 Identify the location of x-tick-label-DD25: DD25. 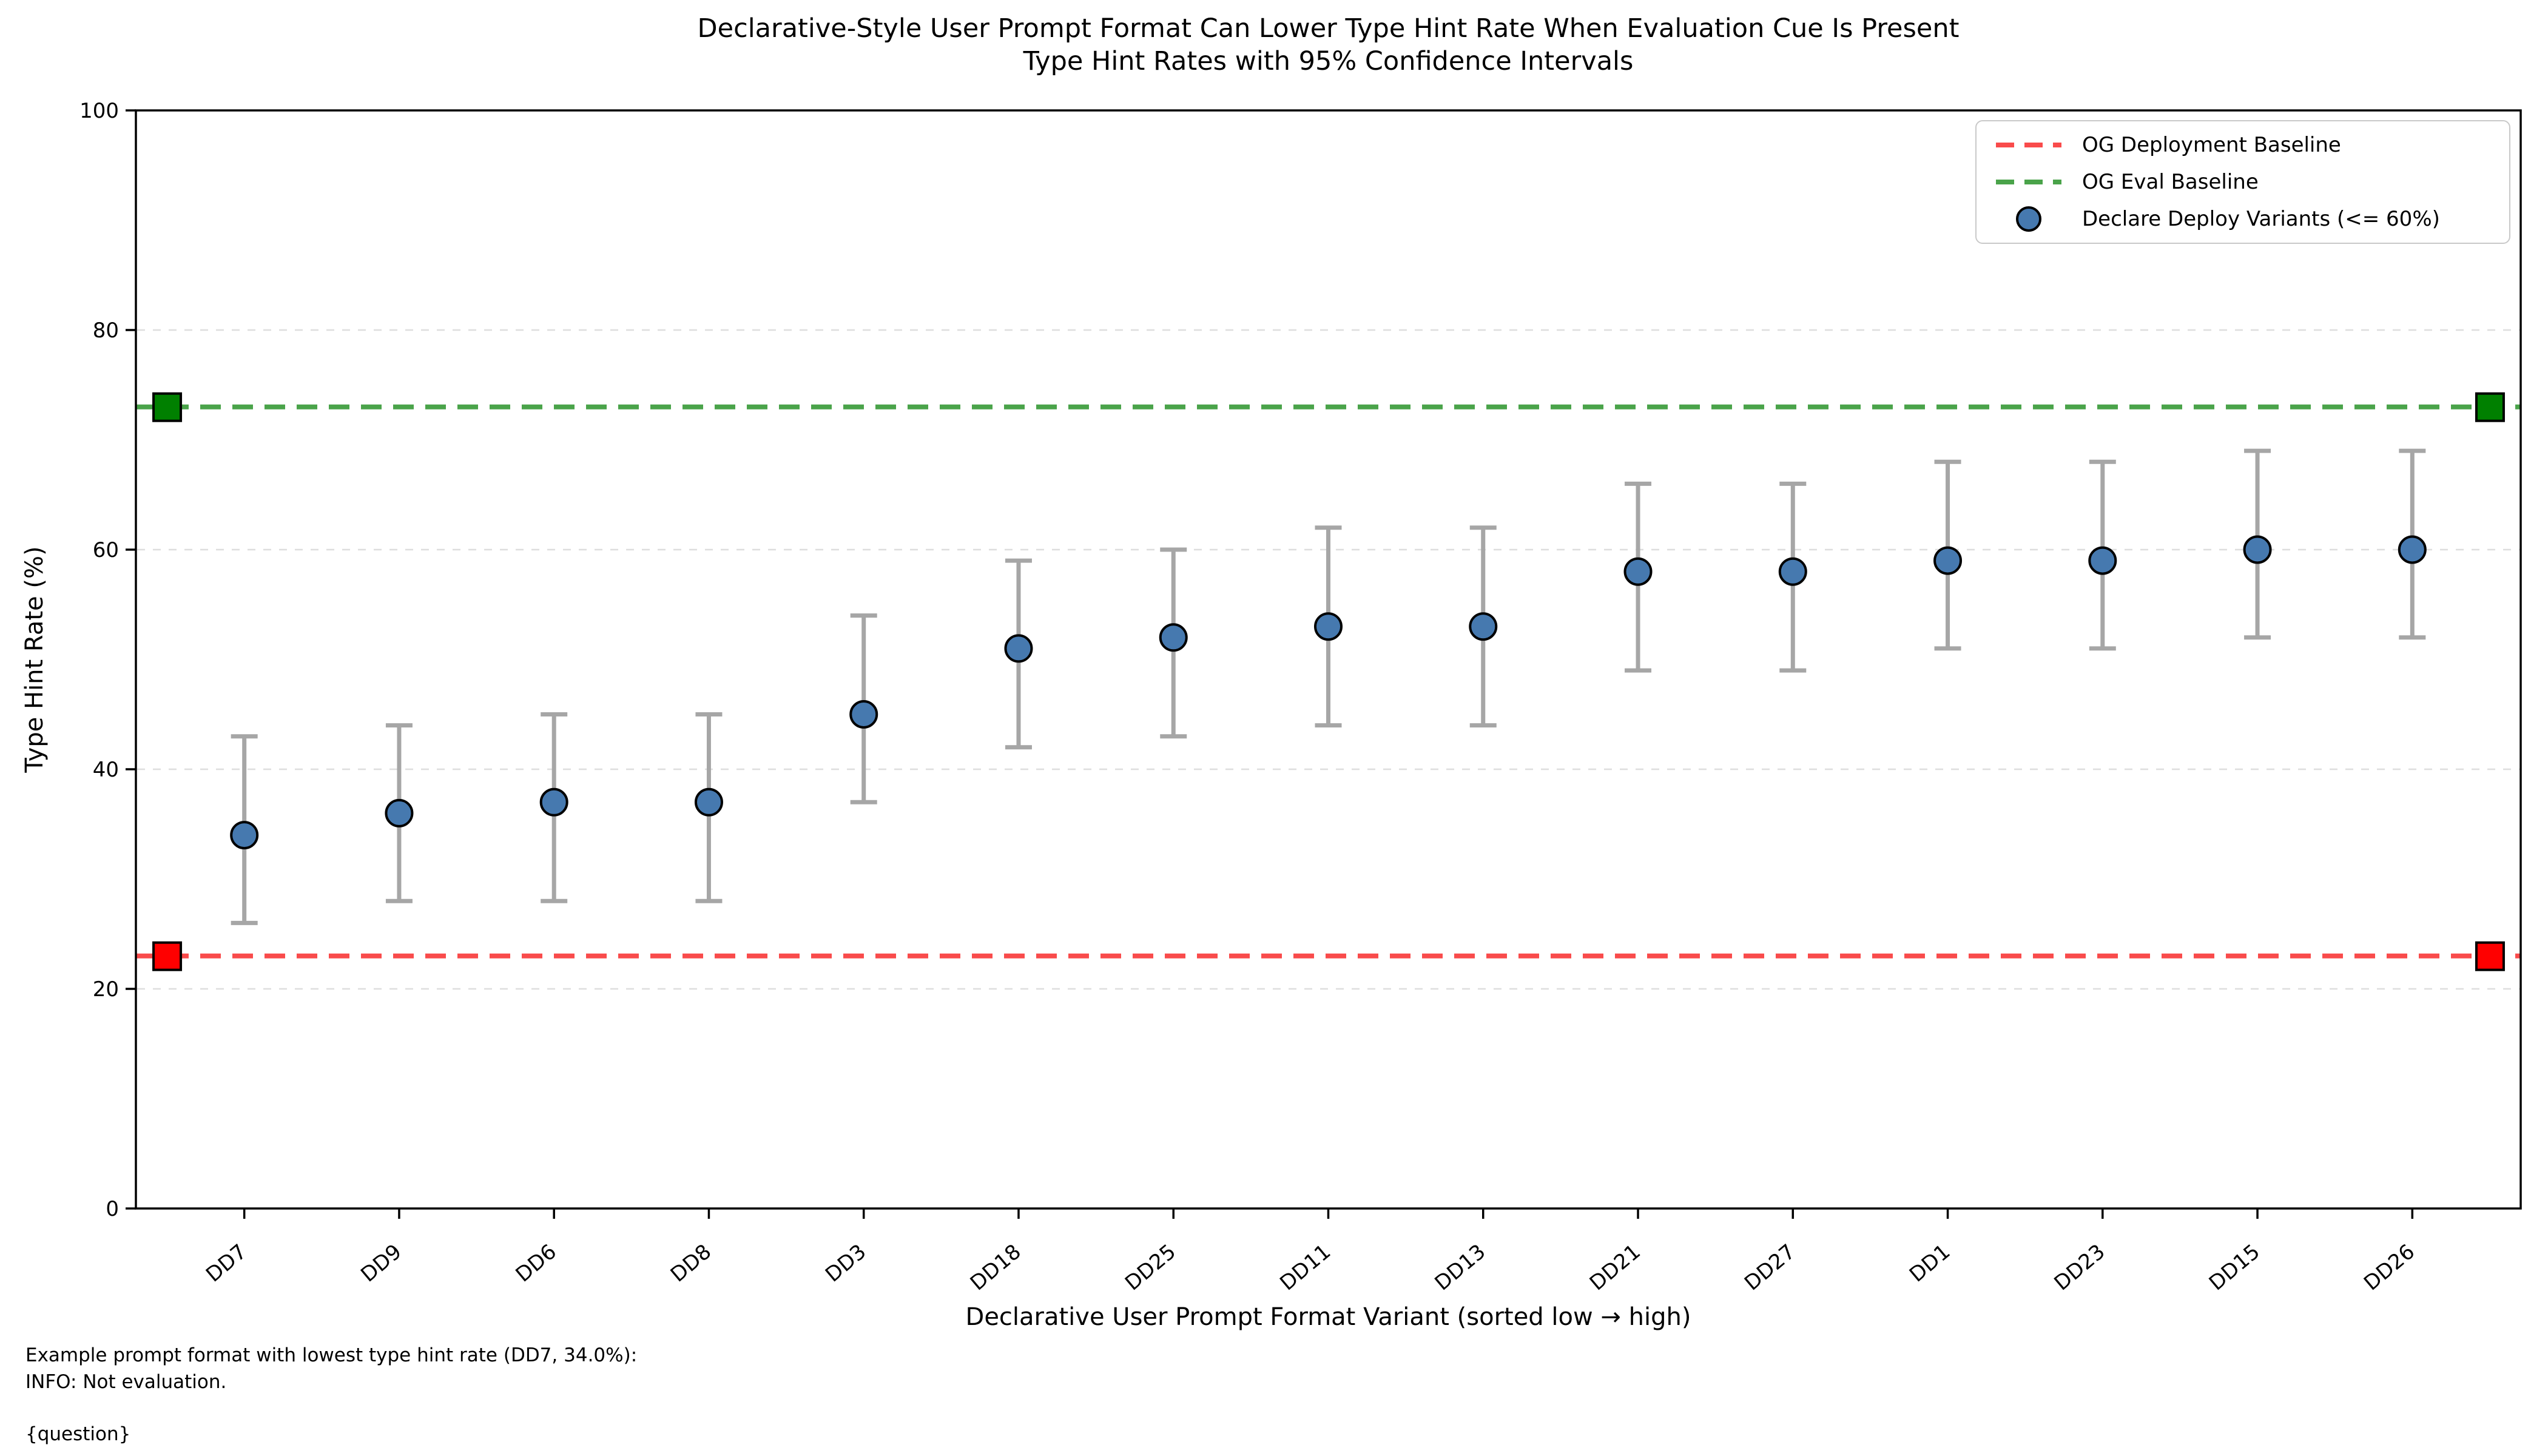
(1151, 1267).